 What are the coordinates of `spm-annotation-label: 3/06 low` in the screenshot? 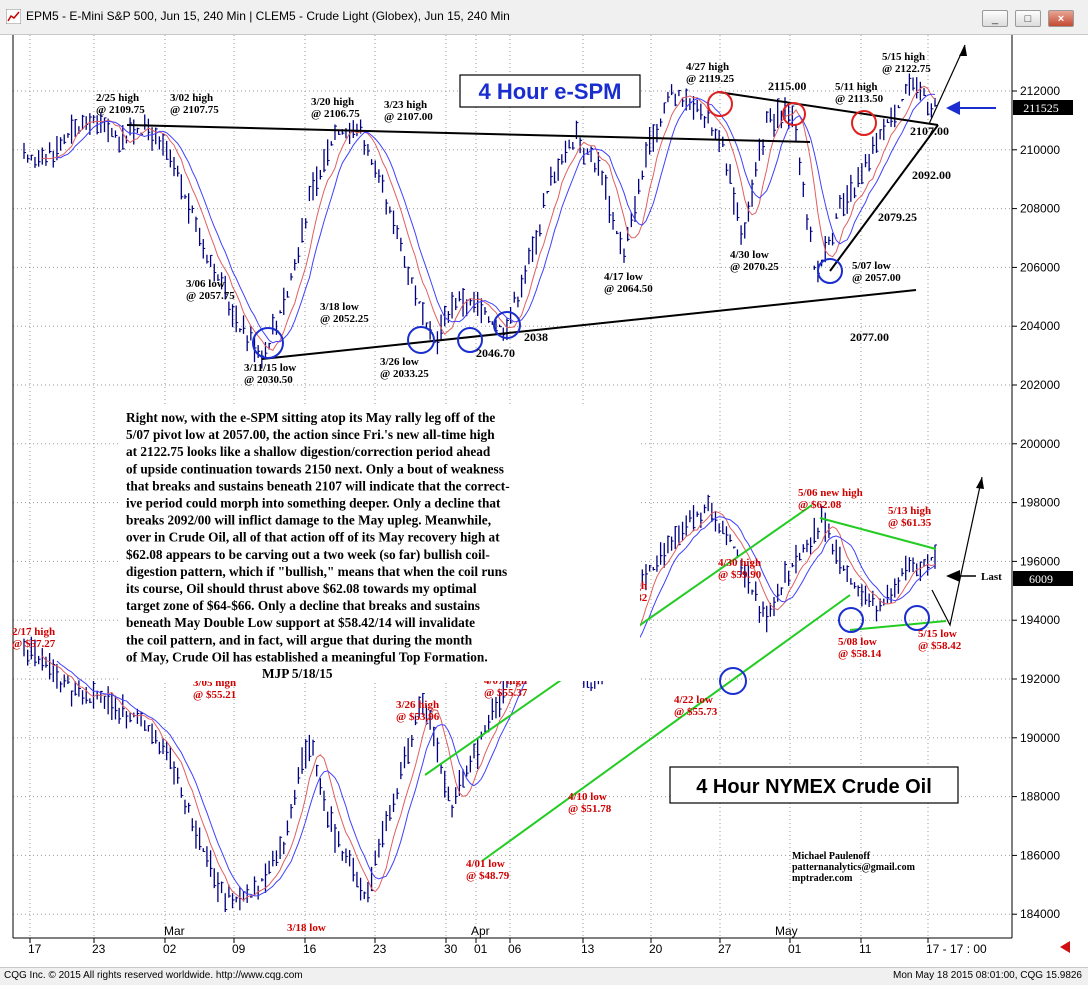 It's located at (205, 284).